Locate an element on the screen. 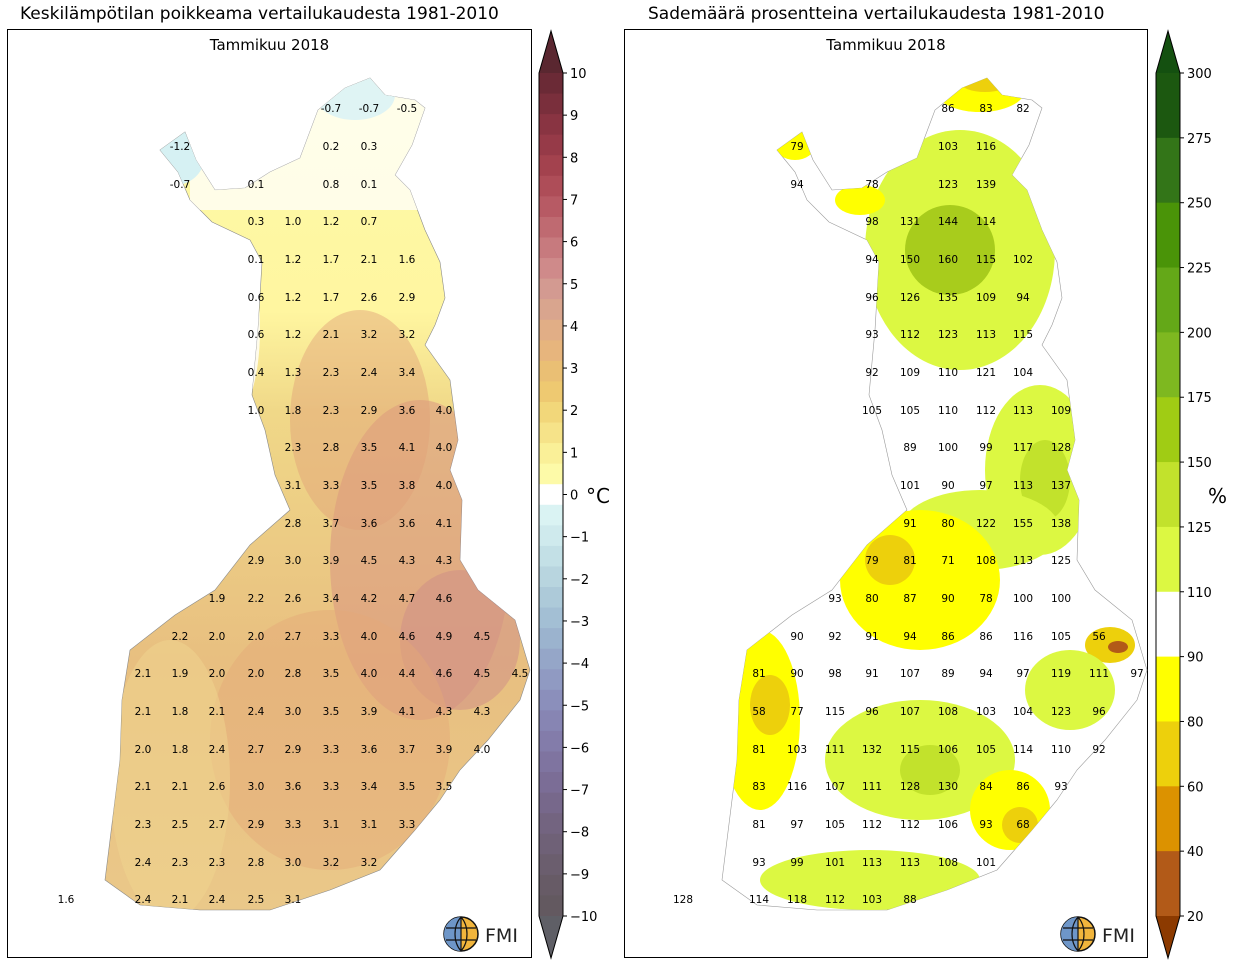  precipitation-value-label: 123 is located at coordinates (1061, 712).